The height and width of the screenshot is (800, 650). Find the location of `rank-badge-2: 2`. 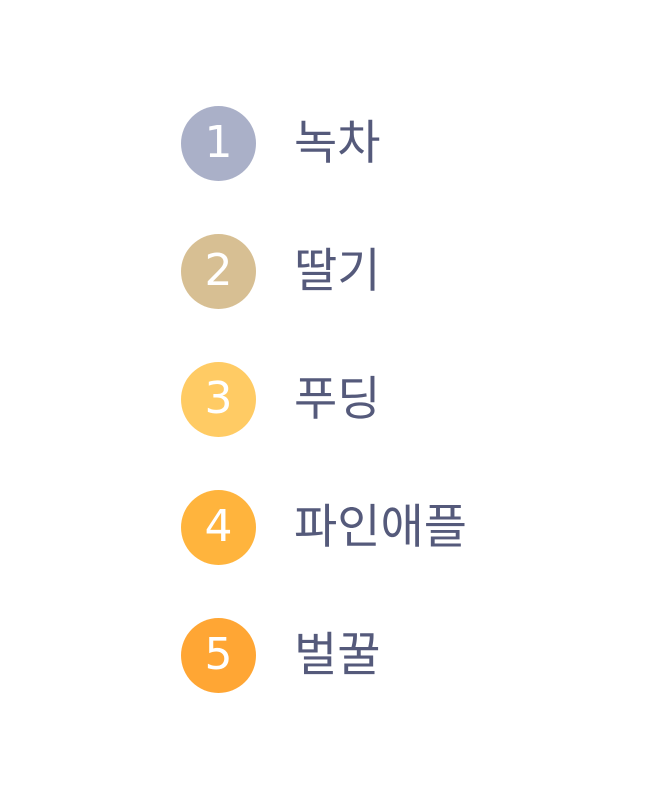

rank-badge-2: 2 is located at coordinates (218, 271).